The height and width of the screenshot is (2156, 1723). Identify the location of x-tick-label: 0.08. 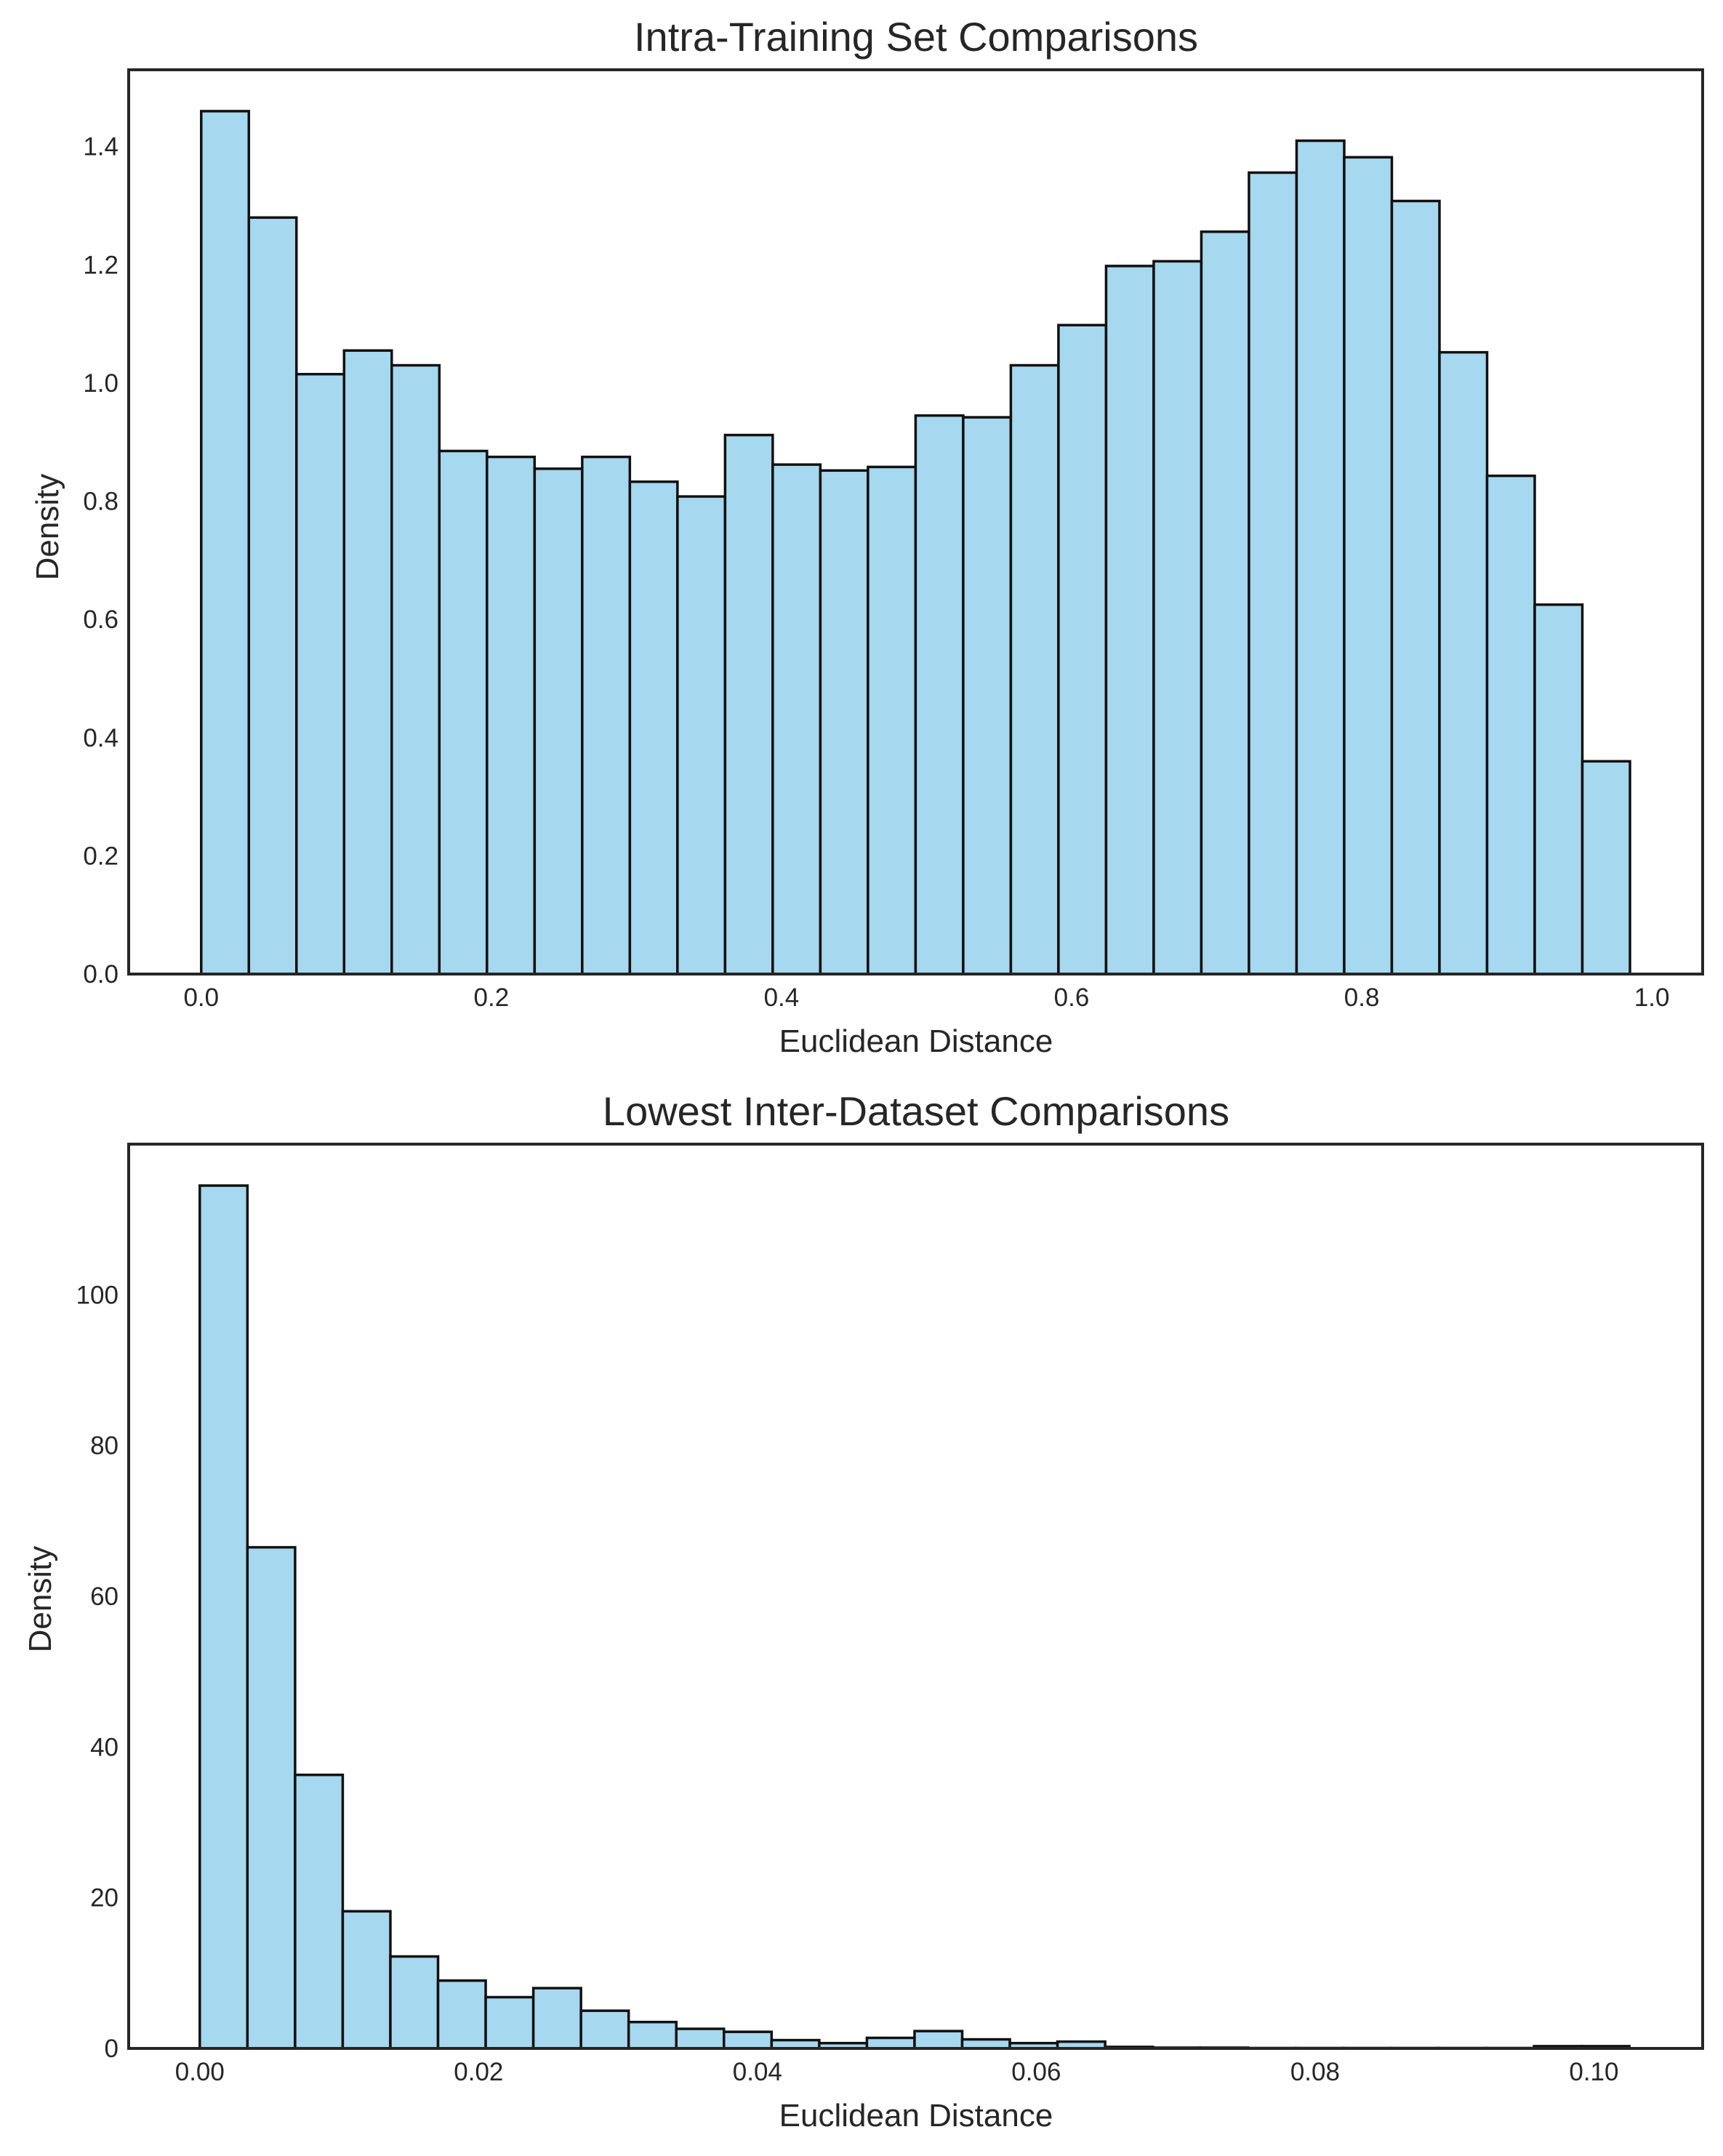
(1315, 2072).